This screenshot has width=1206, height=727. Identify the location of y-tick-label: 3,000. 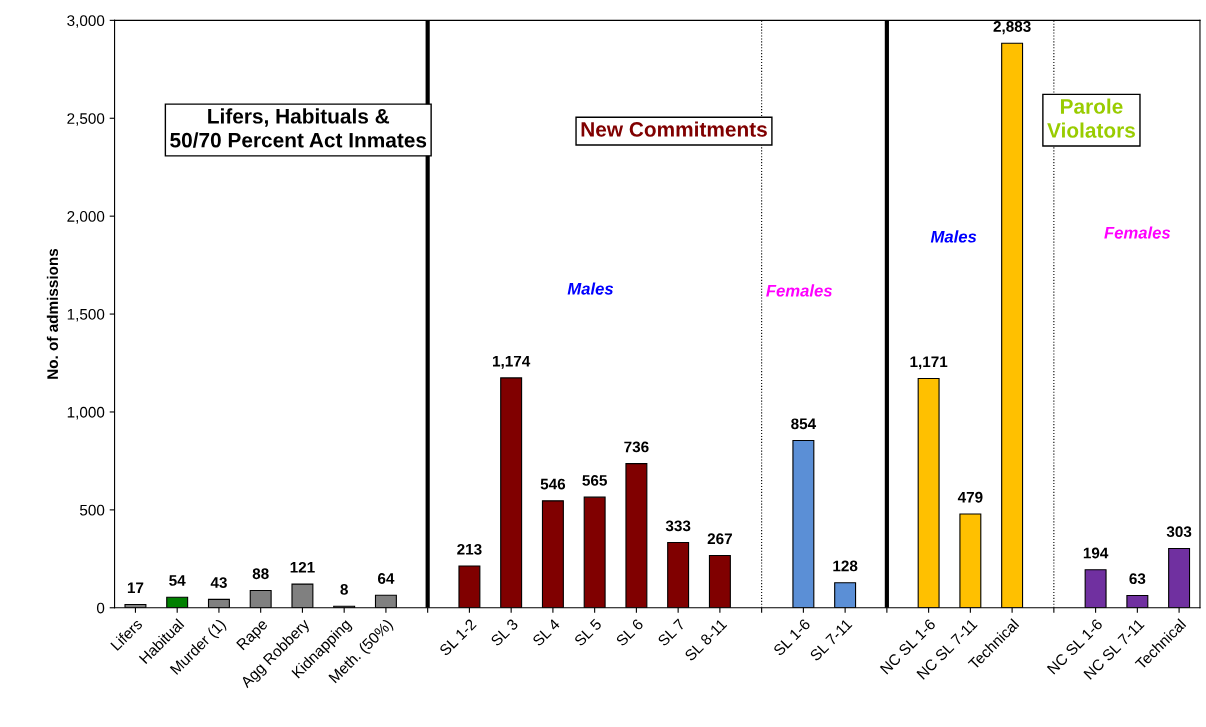
(86, 21).